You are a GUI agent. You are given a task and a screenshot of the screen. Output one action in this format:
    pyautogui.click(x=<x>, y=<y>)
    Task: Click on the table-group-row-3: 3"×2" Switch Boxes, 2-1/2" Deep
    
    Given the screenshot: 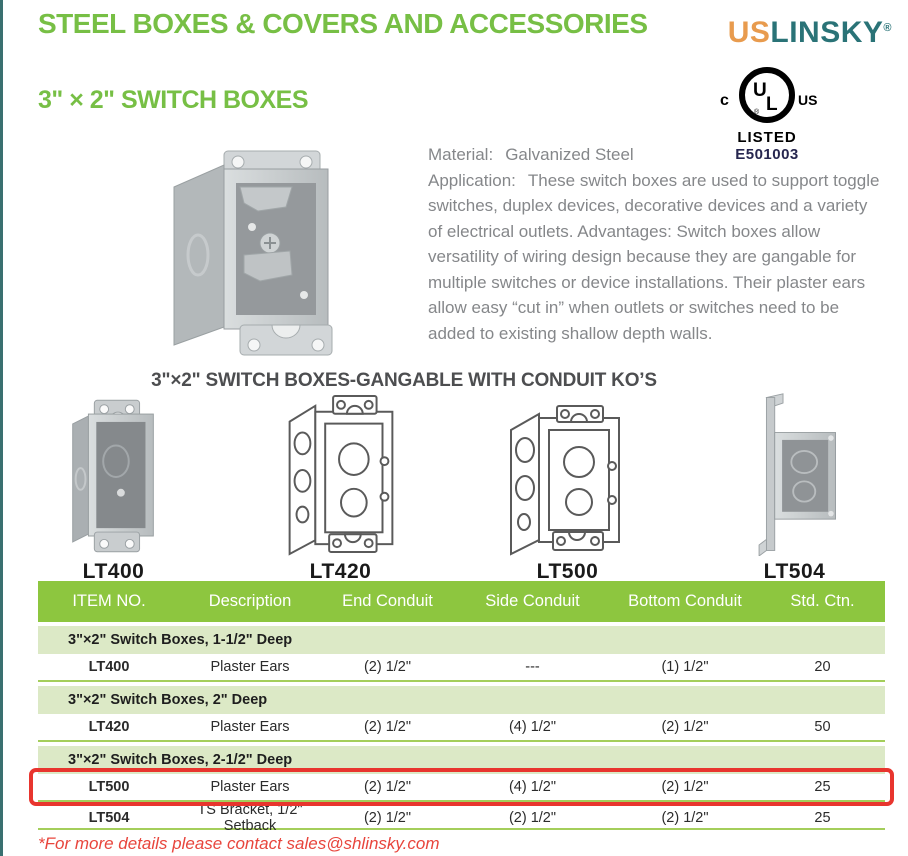 What is the action you would take?
    pyautogui.click(x=461, y=760)
    